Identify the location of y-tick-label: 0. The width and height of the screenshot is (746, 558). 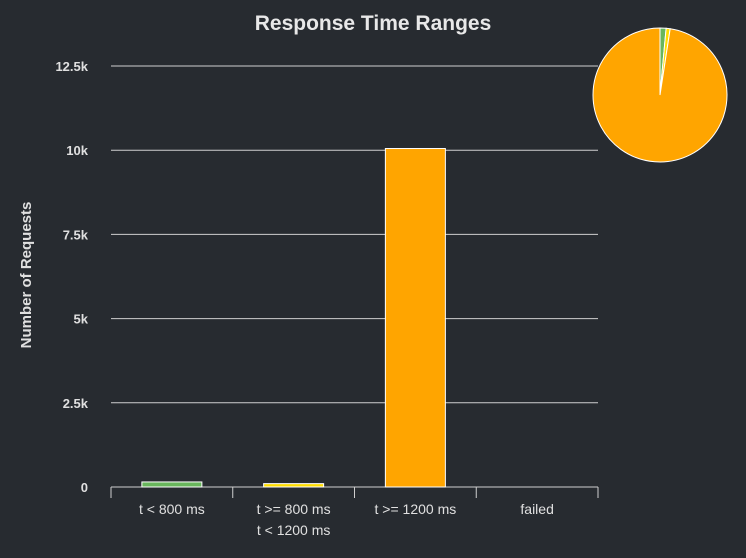
(84, 487).